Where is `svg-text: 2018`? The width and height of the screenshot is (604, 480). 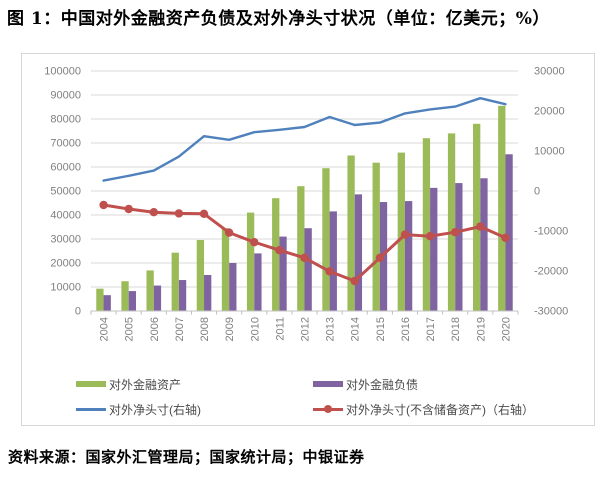 svg-text: 2018 is located at coordinates (456, 329).